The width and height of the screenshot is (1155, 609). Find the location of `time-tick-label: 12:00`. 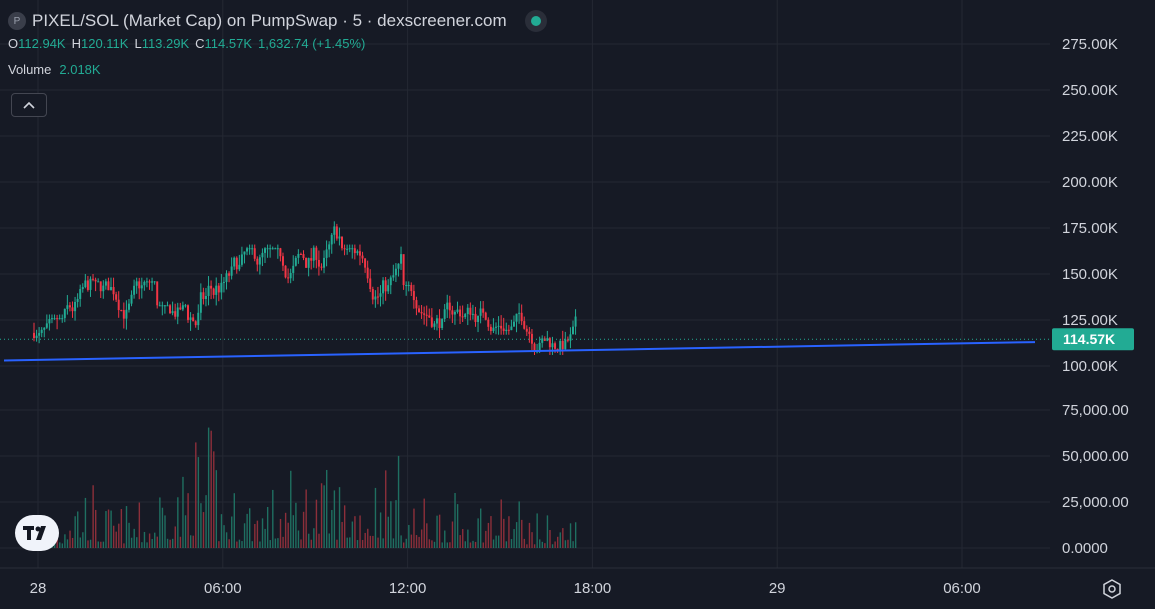

time-tick-label: 12:00 is located at coordinates (408, 588).